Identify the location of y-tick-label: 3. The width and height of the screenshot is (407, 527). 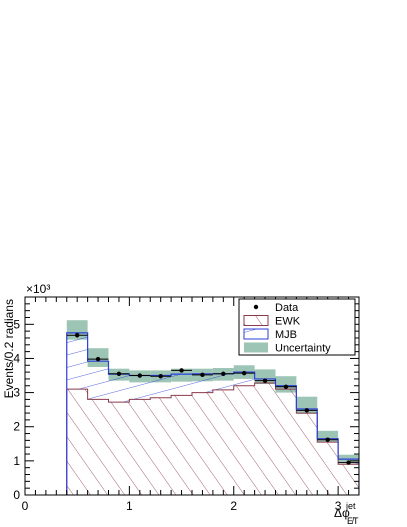
(16, 393).